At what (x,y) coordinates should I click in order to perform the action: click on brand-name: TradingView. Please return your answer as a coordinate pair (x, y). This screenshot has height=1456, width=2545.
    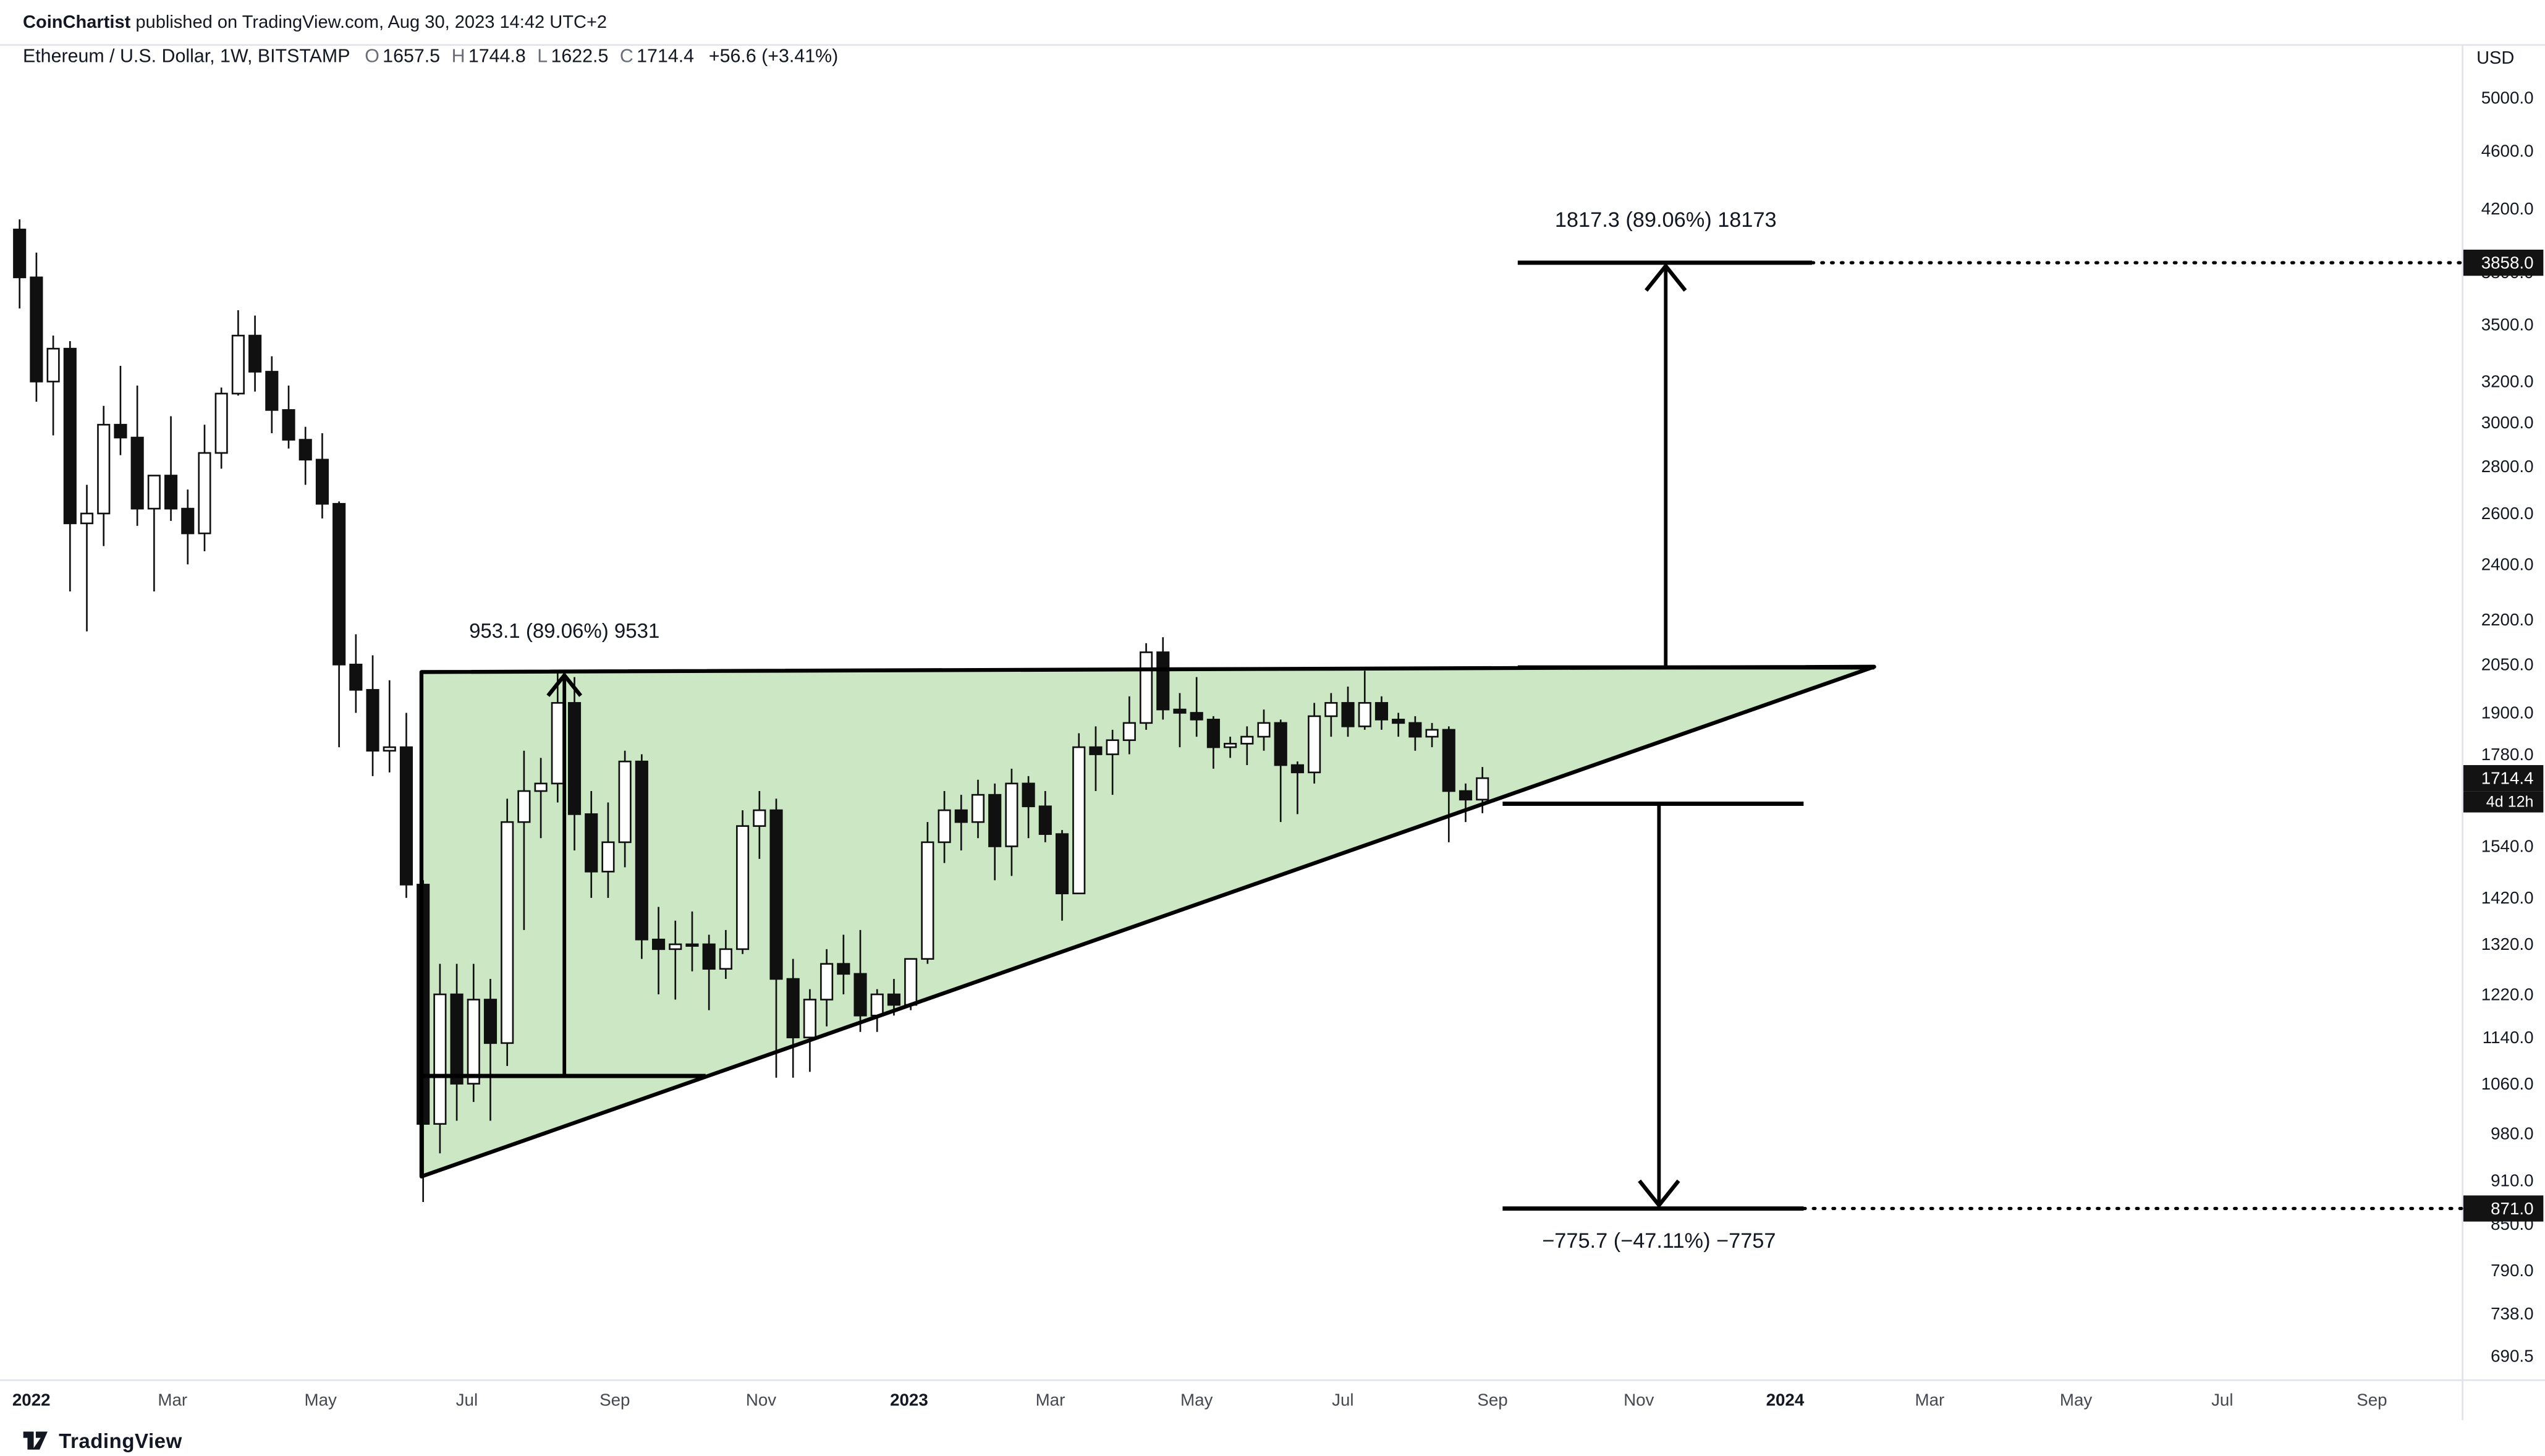
    Looking at the image, I should click on (120, 1440).